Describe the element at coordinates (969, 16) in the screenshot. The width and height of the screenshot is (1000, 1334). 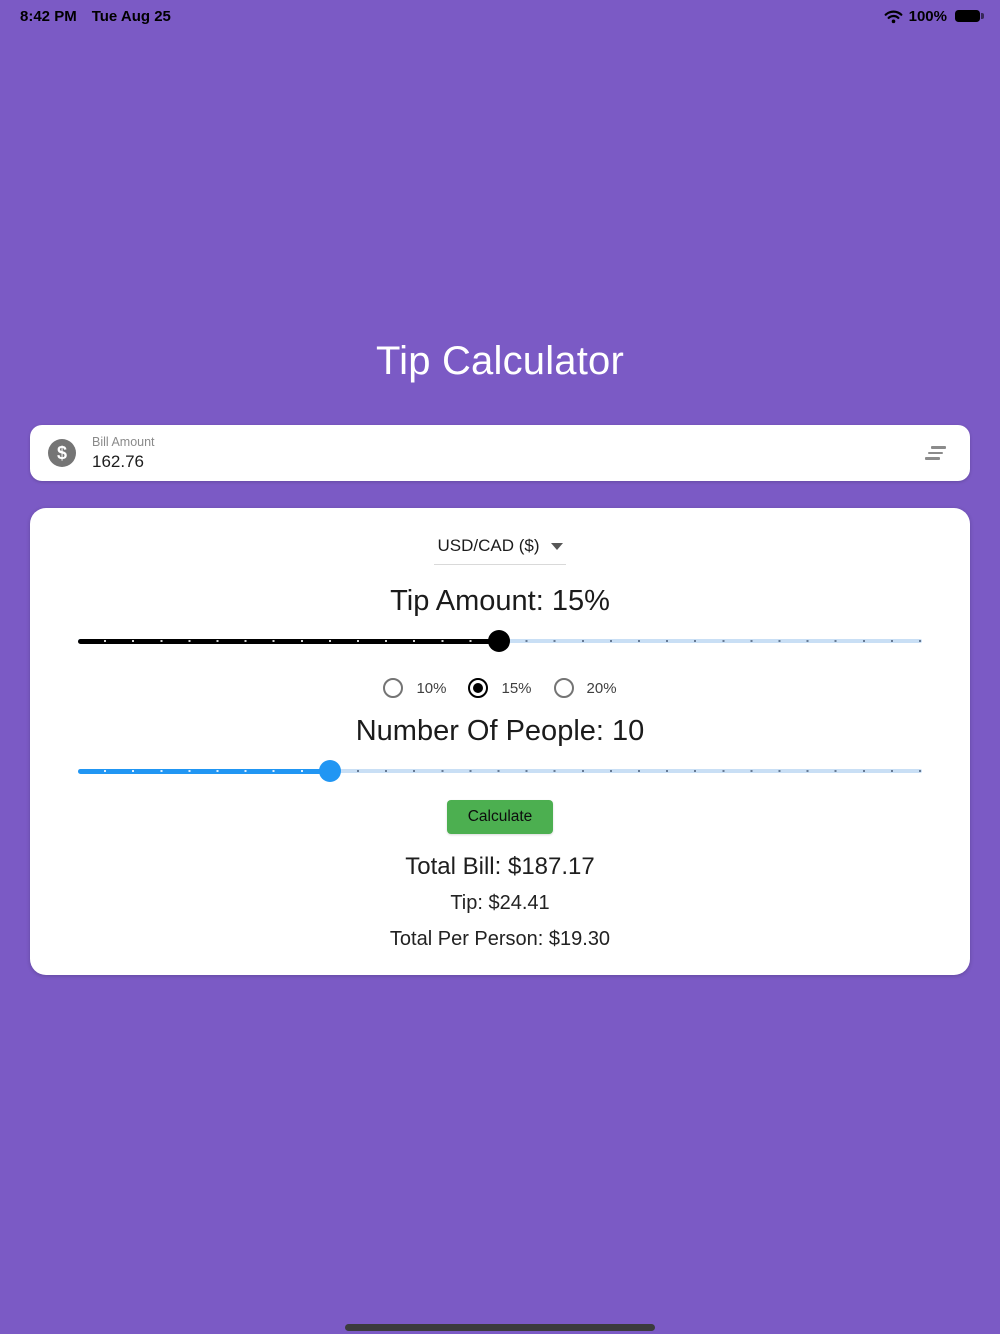
I see `battery-icon` at that location.